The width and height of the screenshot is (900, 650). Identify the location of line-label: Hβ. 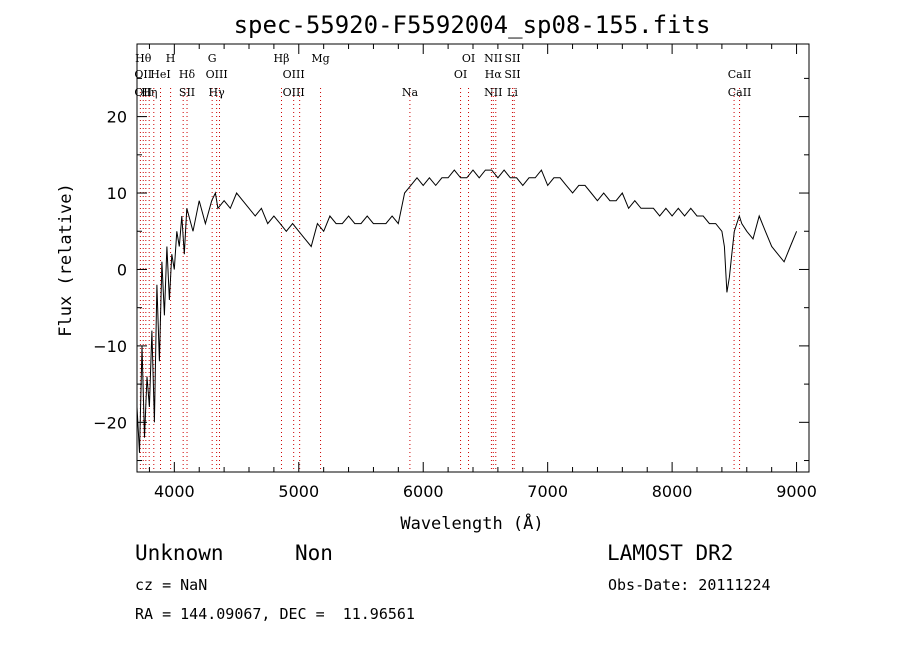
(282, 58).